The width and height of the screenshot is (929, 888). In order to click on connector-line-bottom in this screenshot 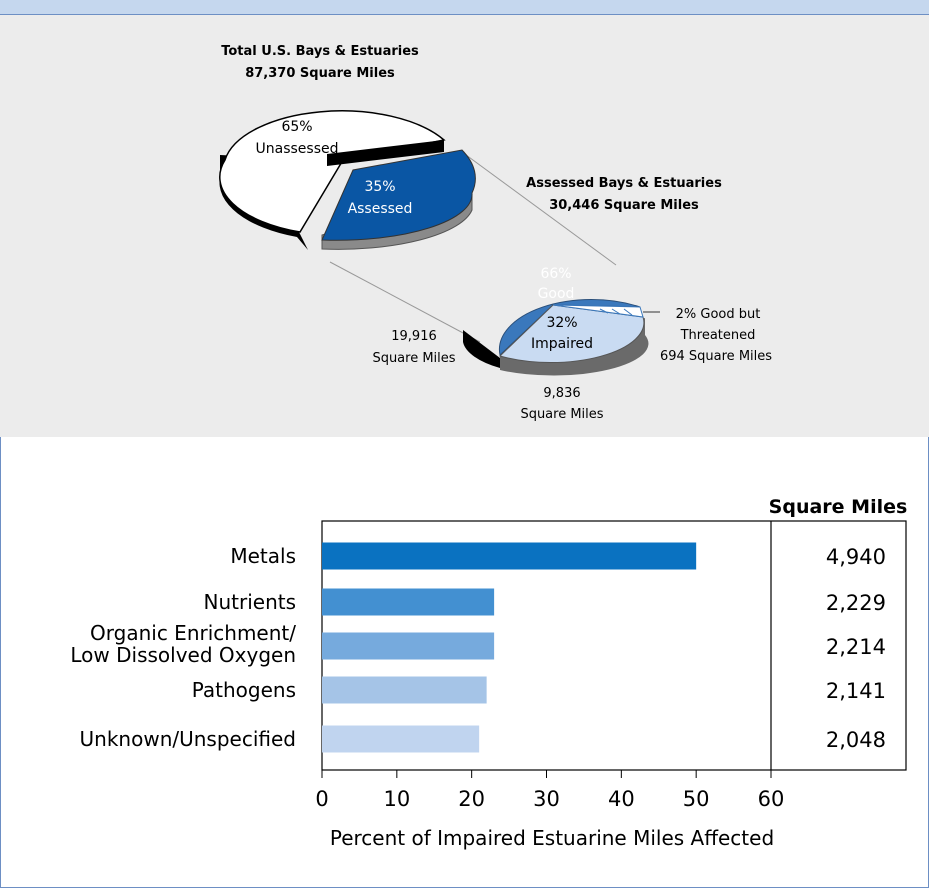, I will do `click(405, 302)`.